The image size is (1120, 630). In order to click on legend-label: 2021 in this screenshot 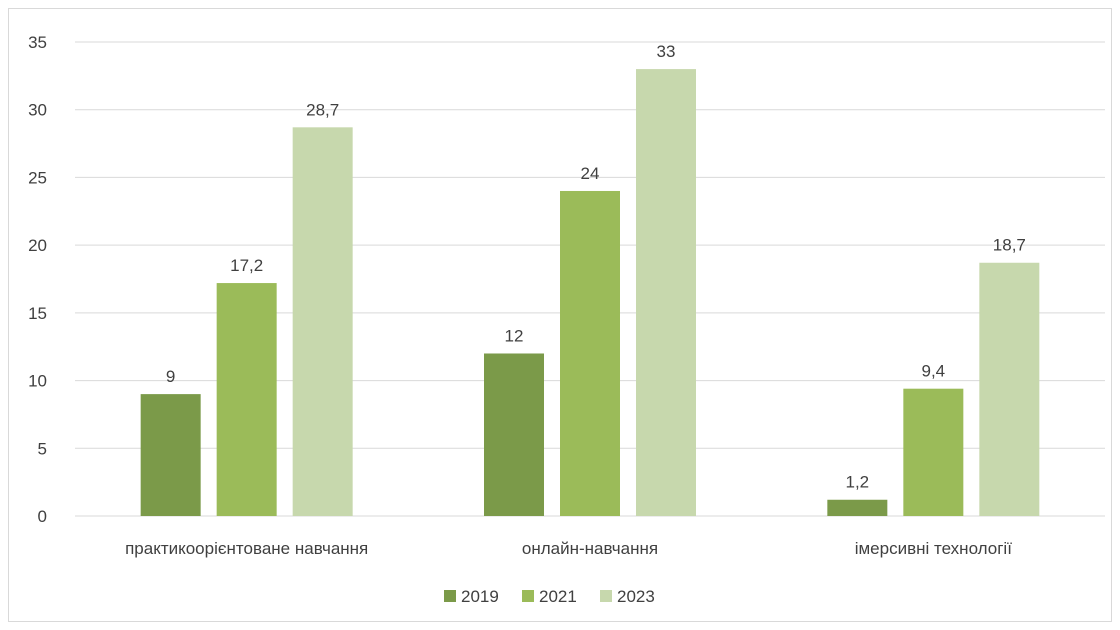, I will do `click(558, 596)`.